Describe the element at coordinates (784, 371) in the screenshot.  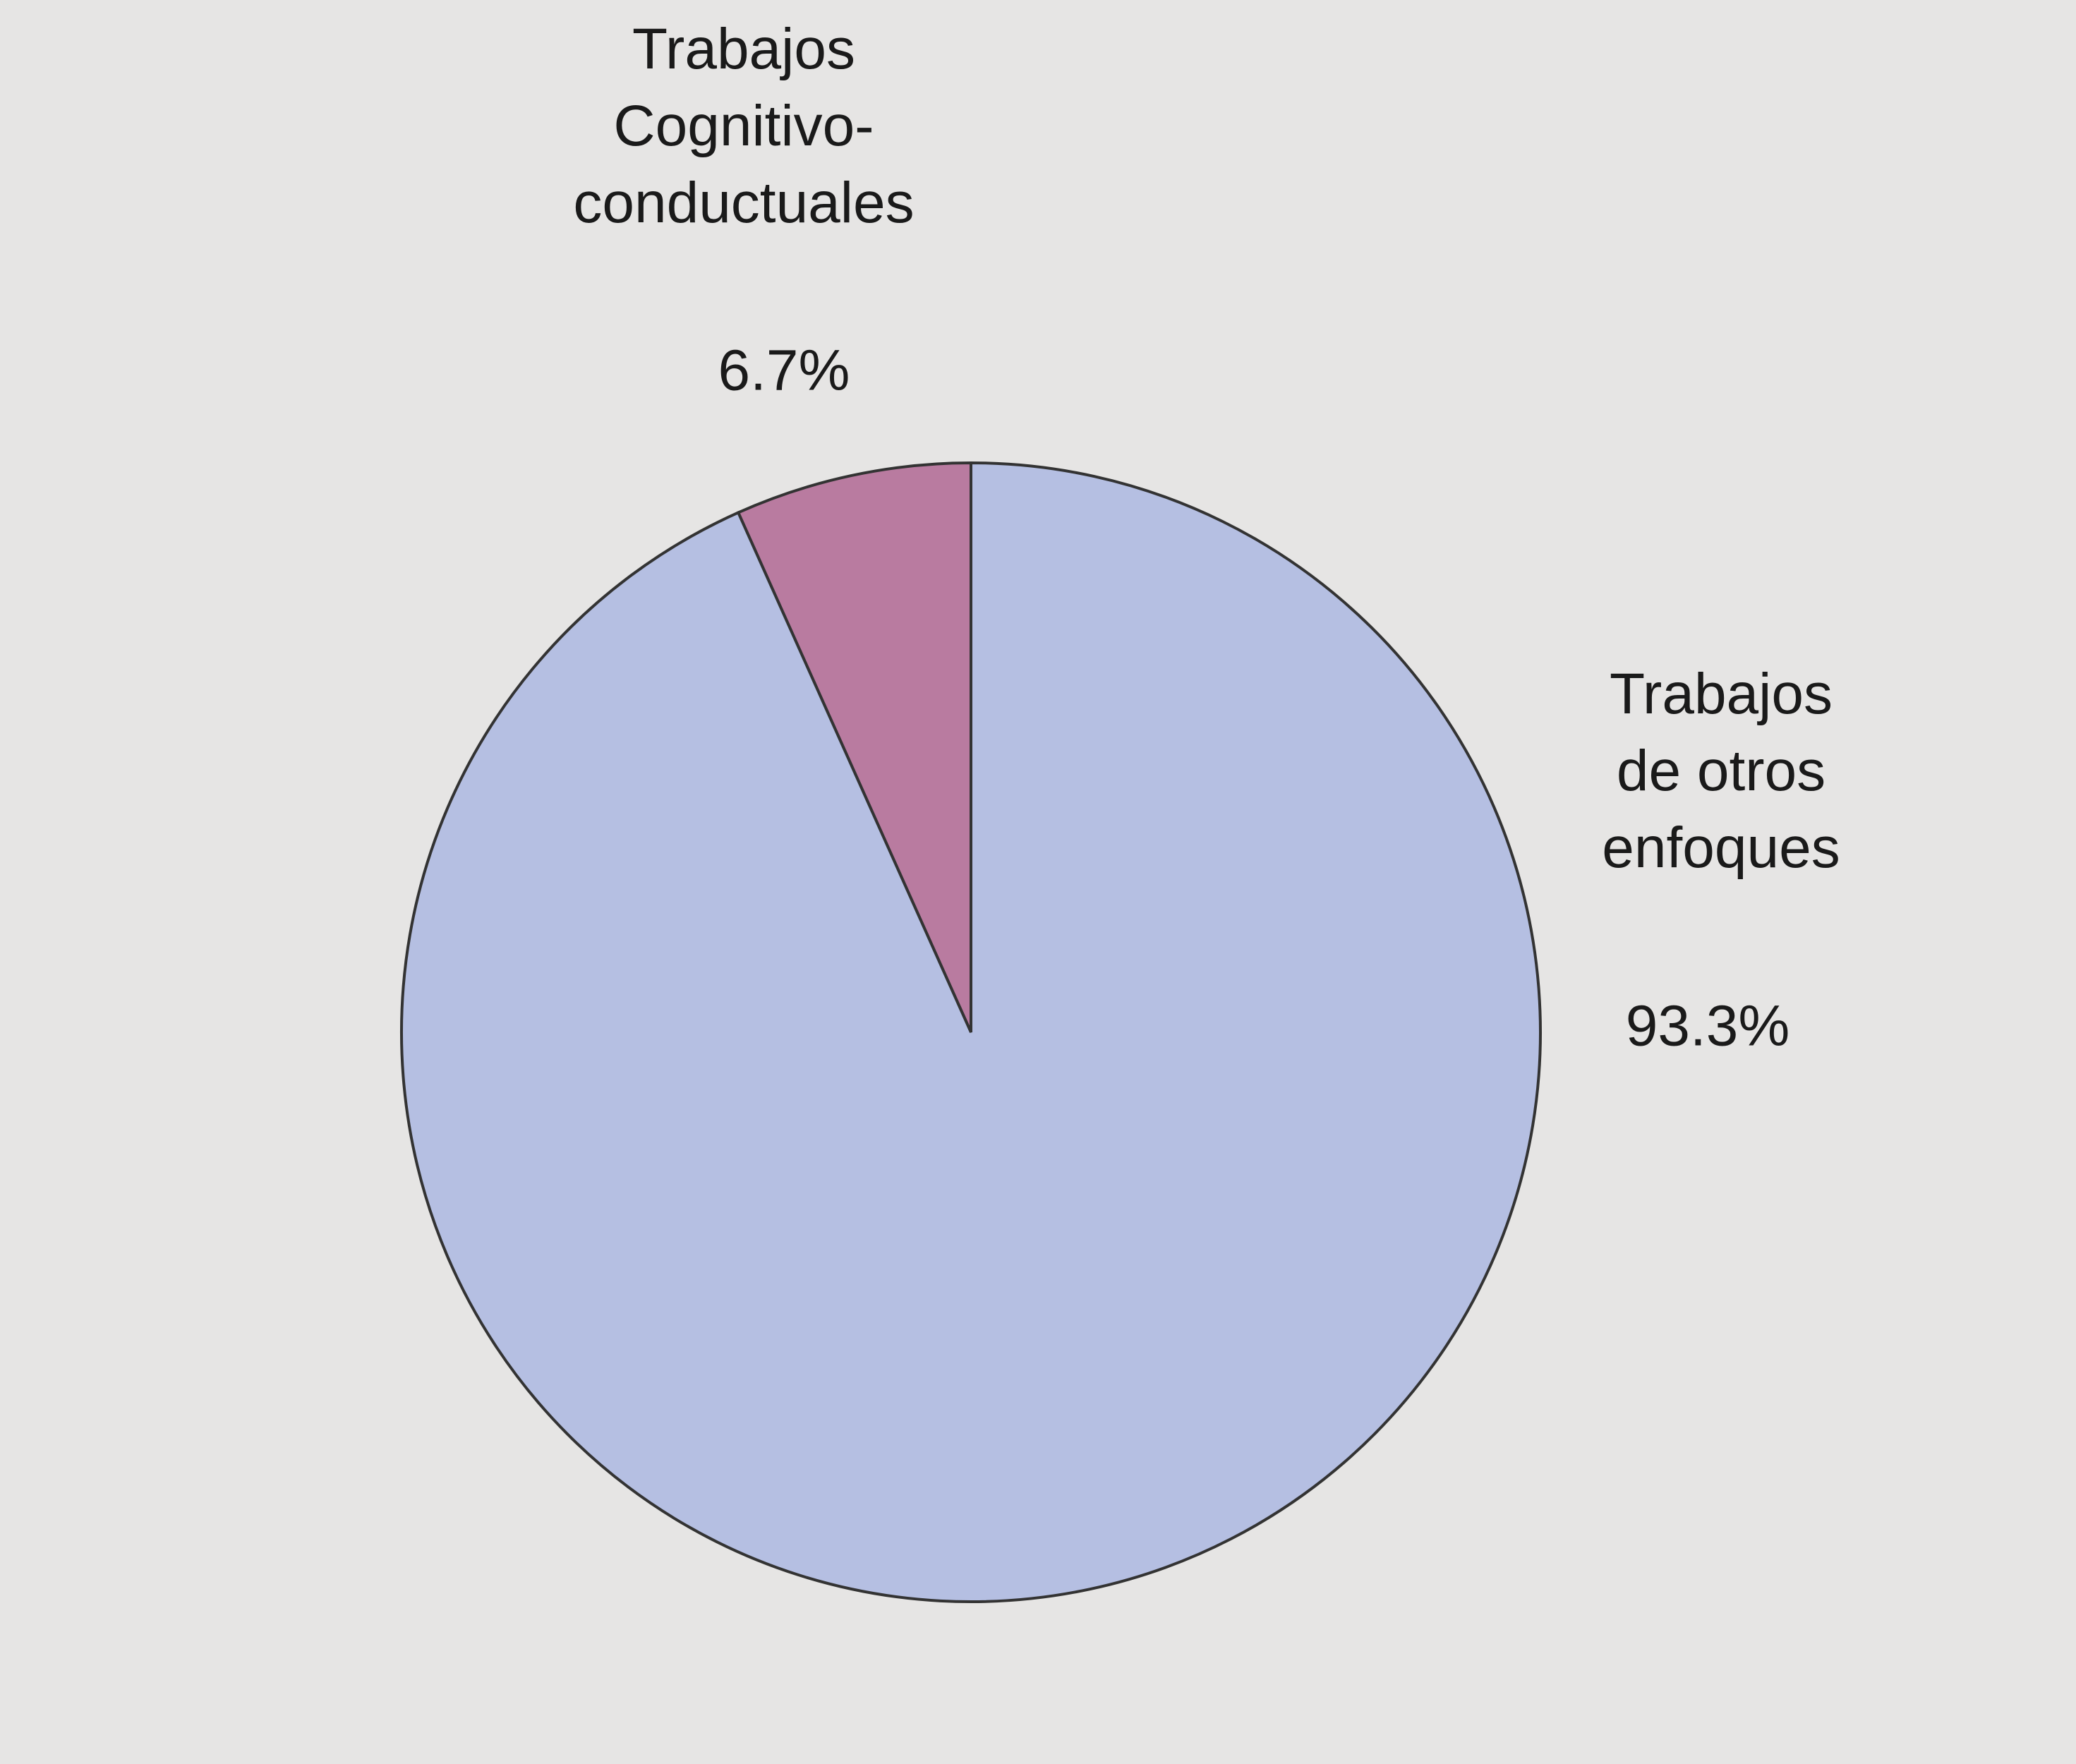
I see `value-label: 6.7%` at that location.